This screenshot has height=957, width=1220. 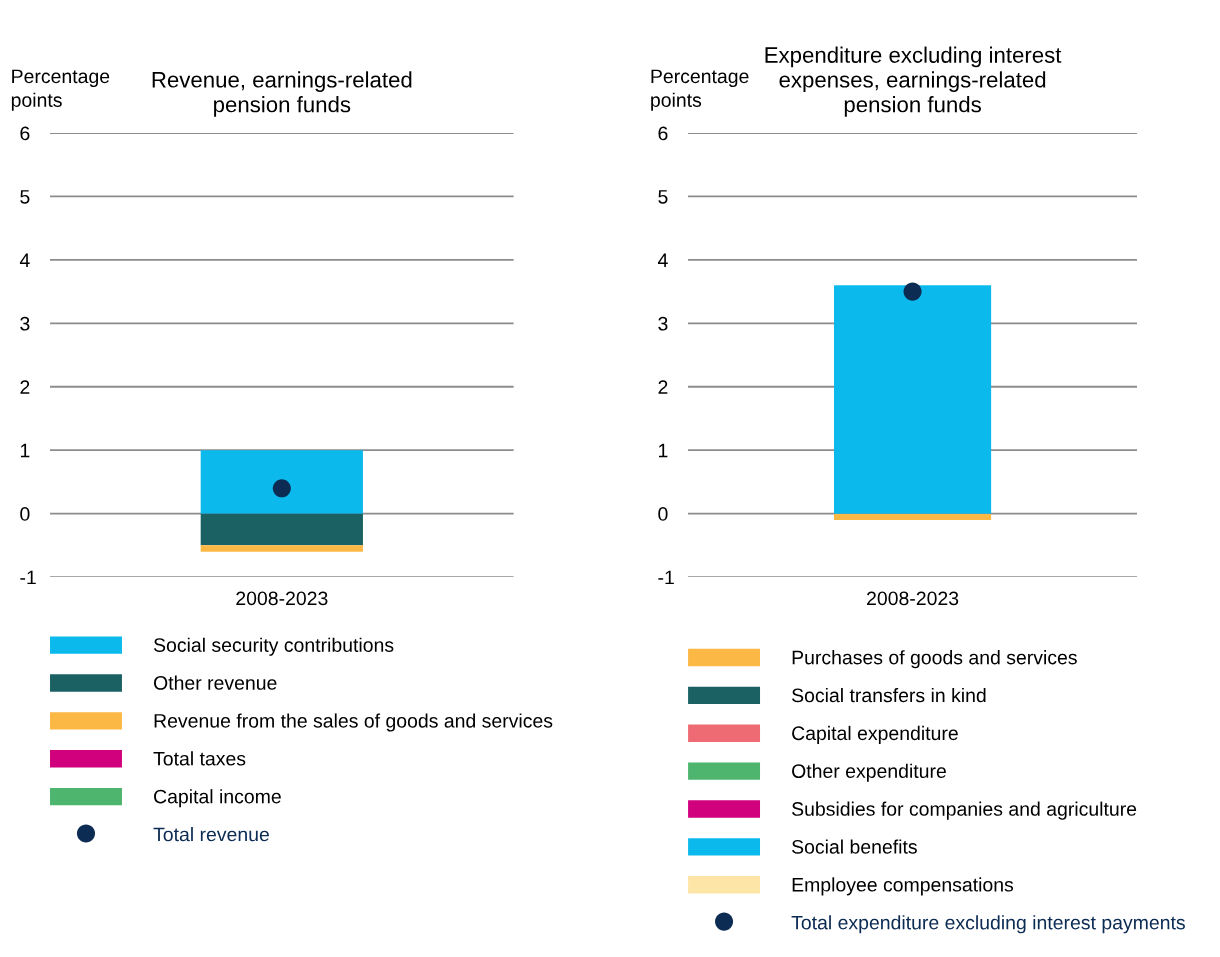 I want to click on legend-label: Employee compensations, so click(x=903, y=886).